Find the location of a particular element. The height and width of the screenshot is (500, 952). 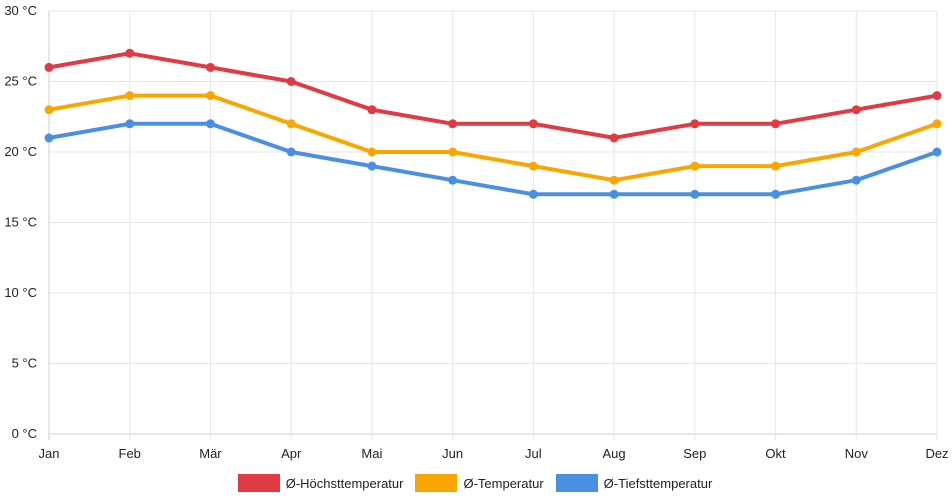

y-tick-label: 0 °C is located at coordinates (24, 433).